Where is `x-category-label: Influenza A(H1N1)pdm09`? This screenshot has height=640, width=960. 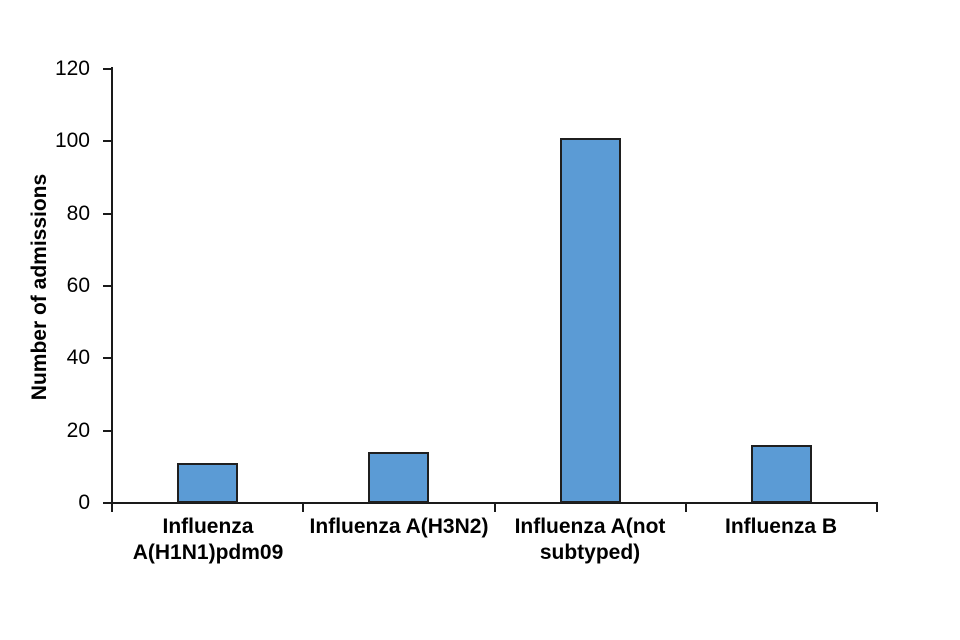 x-category-label: Influenza A(H1N1)pdm09 is located at coordinates (208, 540).